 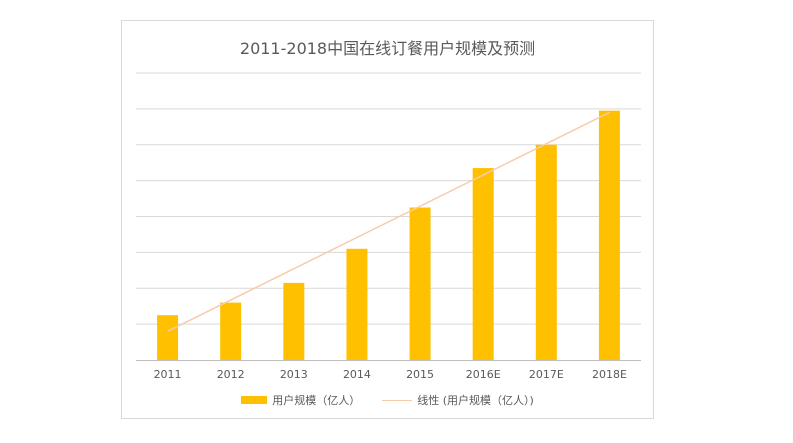 I want to click on bar-2016E, so click(x=483, y=264).